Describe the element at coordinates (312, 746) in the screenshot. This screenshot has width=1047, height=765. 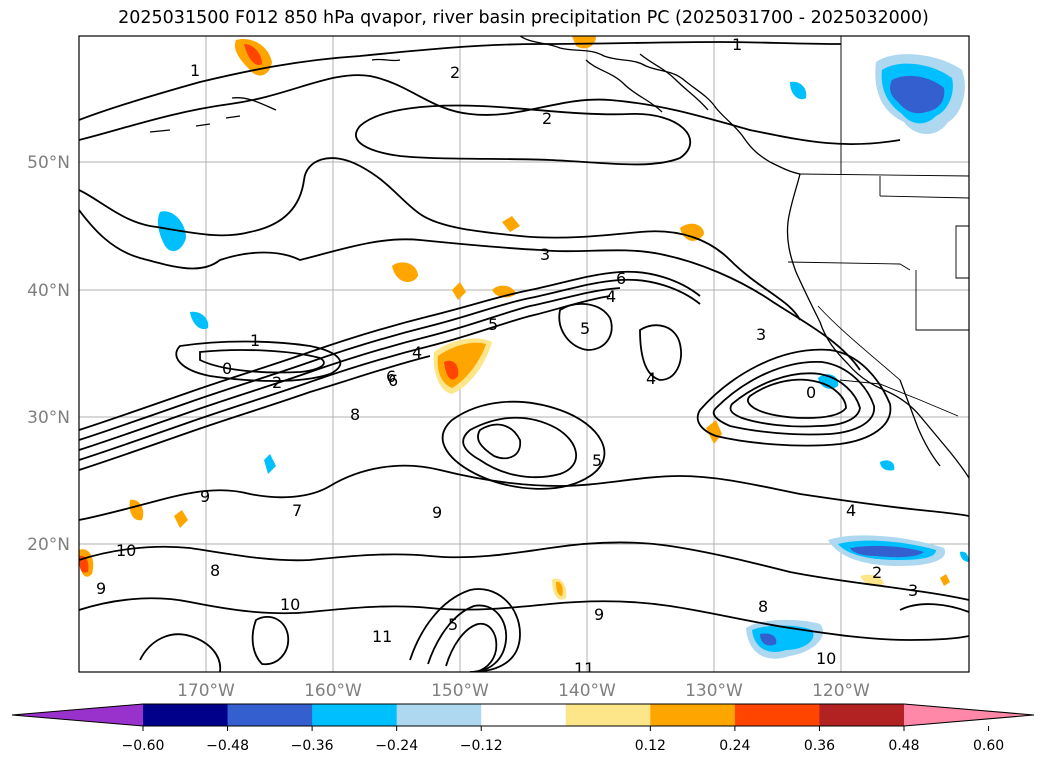
I see `colorbar-tick-label: −0.36` at that location.